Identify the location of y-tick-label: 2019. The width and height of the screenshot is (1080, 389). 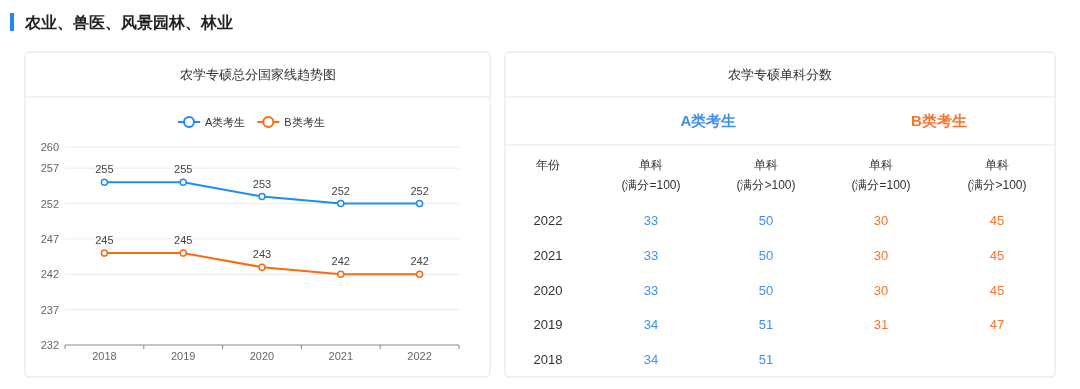
(548, 324).